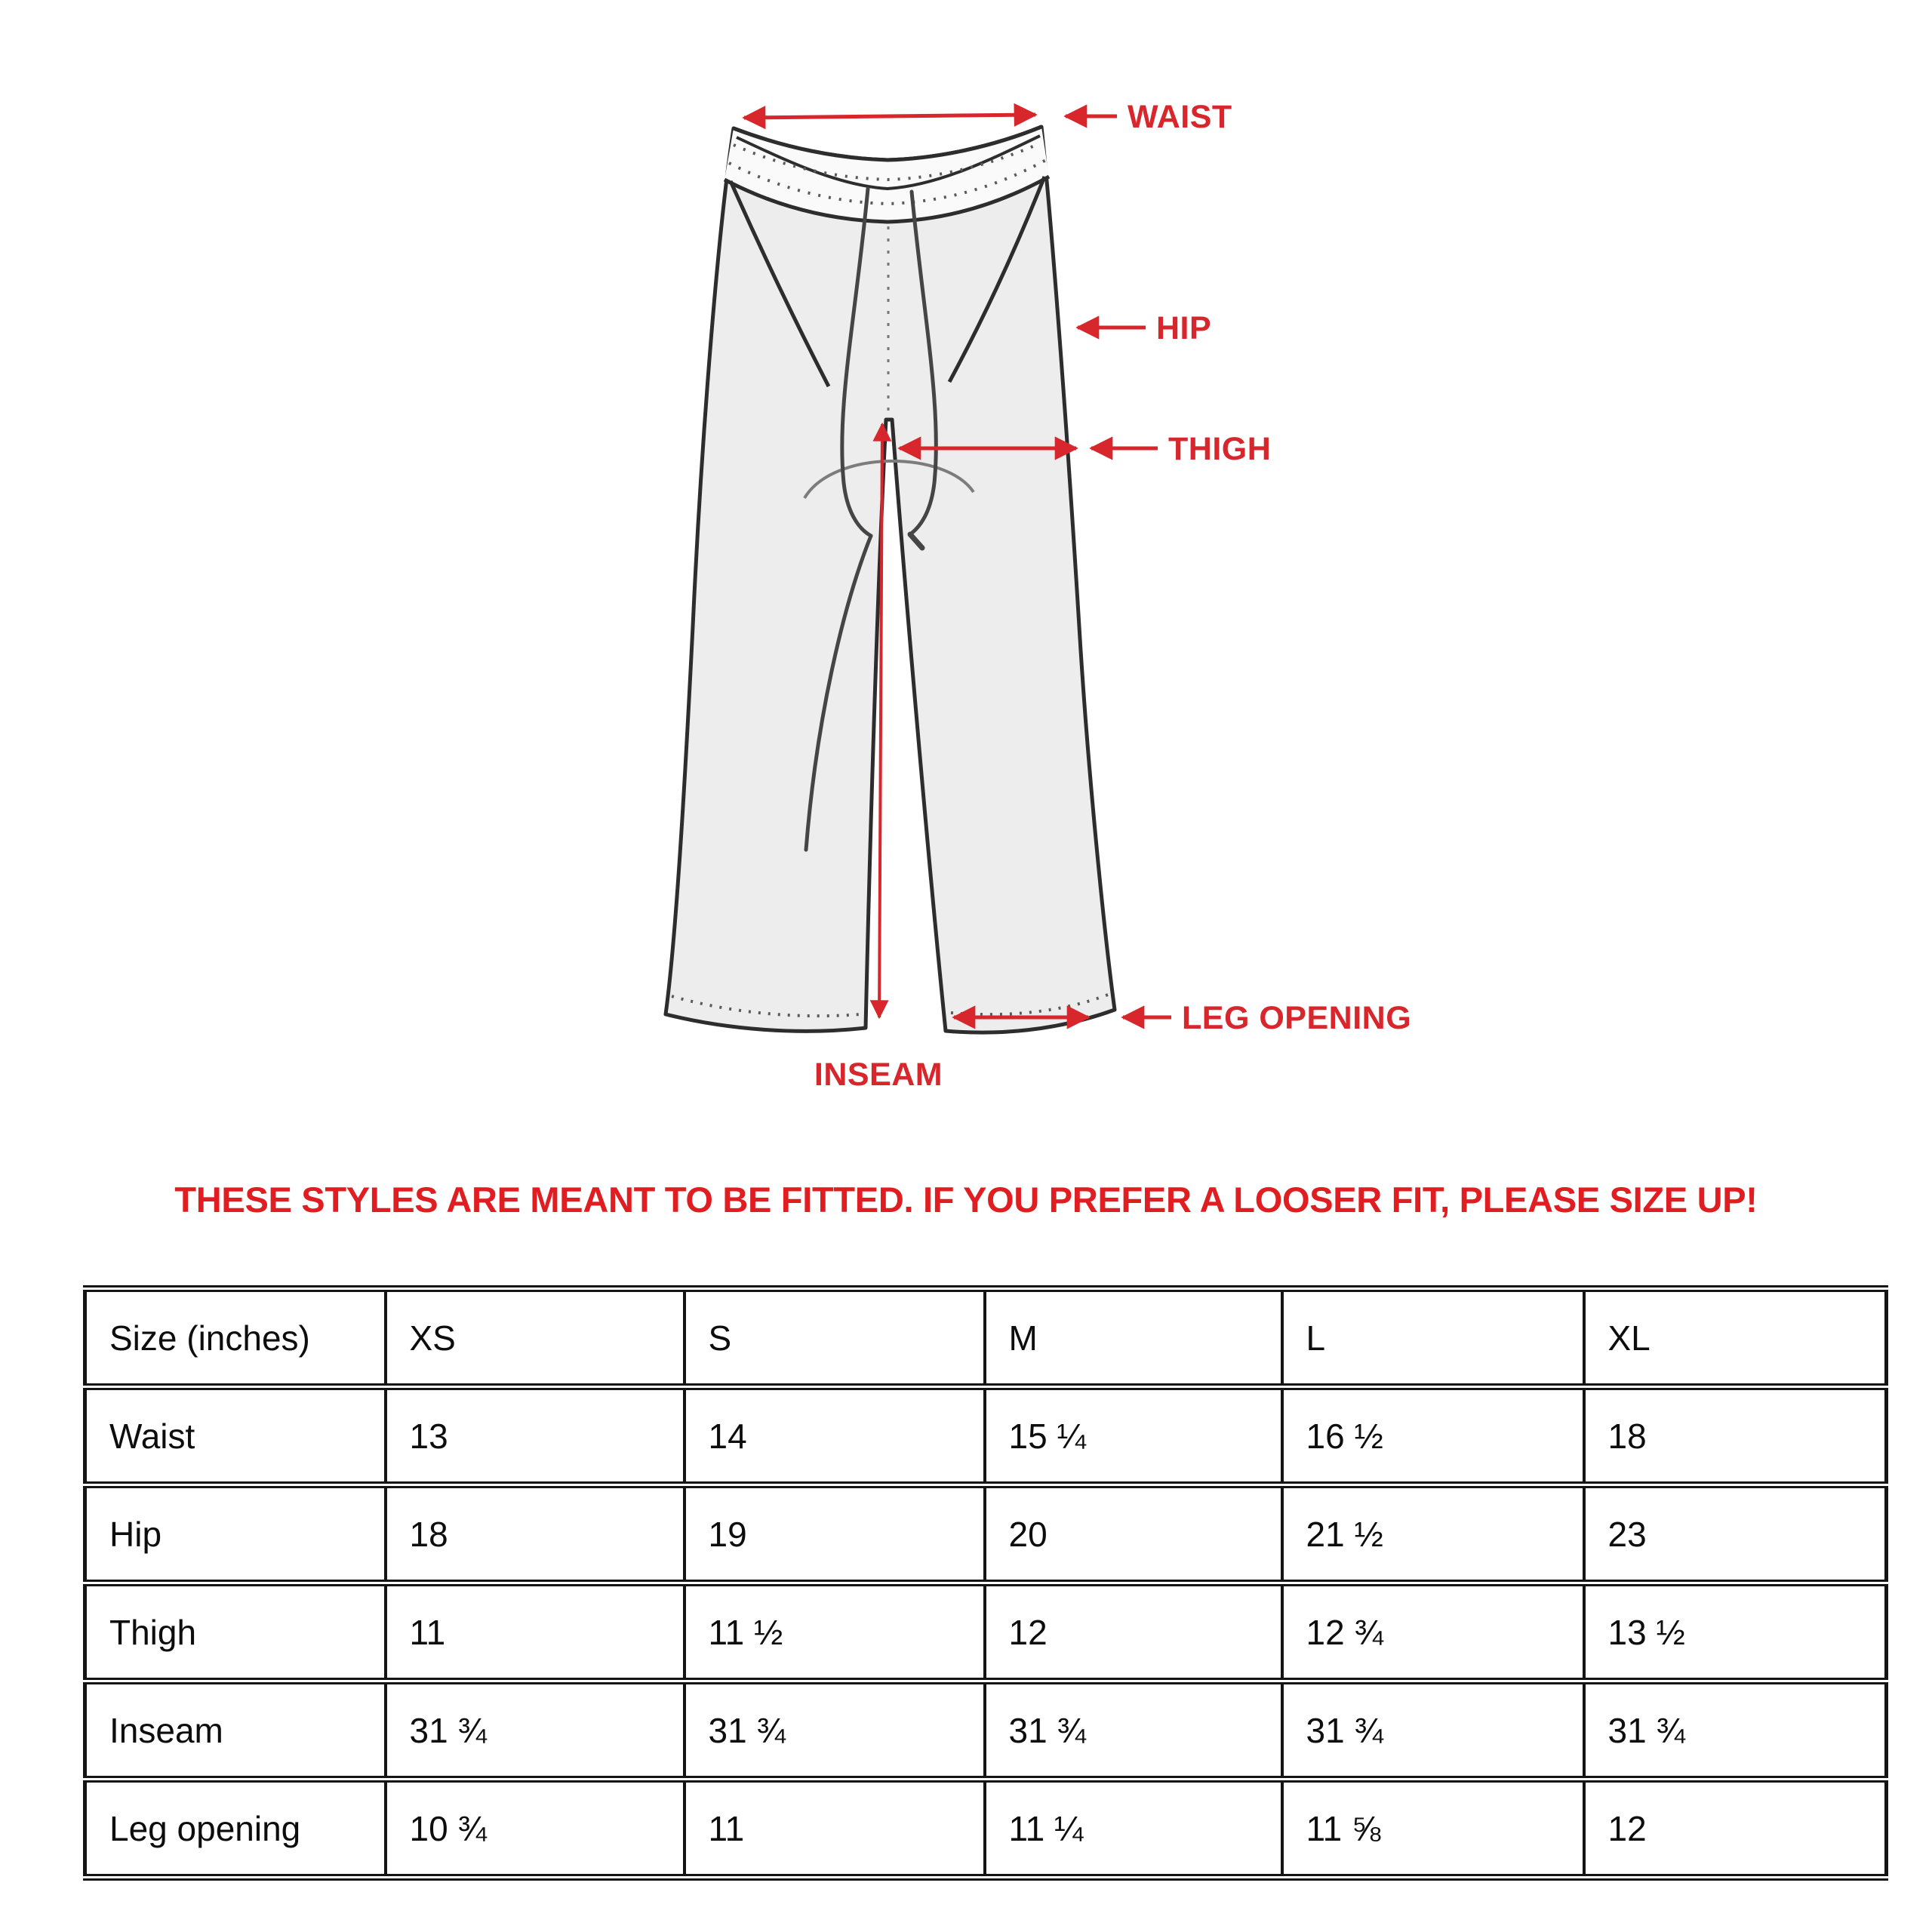 This screenshot has height=1932, width=1932. I want to click on waistband, so click(887, 174).